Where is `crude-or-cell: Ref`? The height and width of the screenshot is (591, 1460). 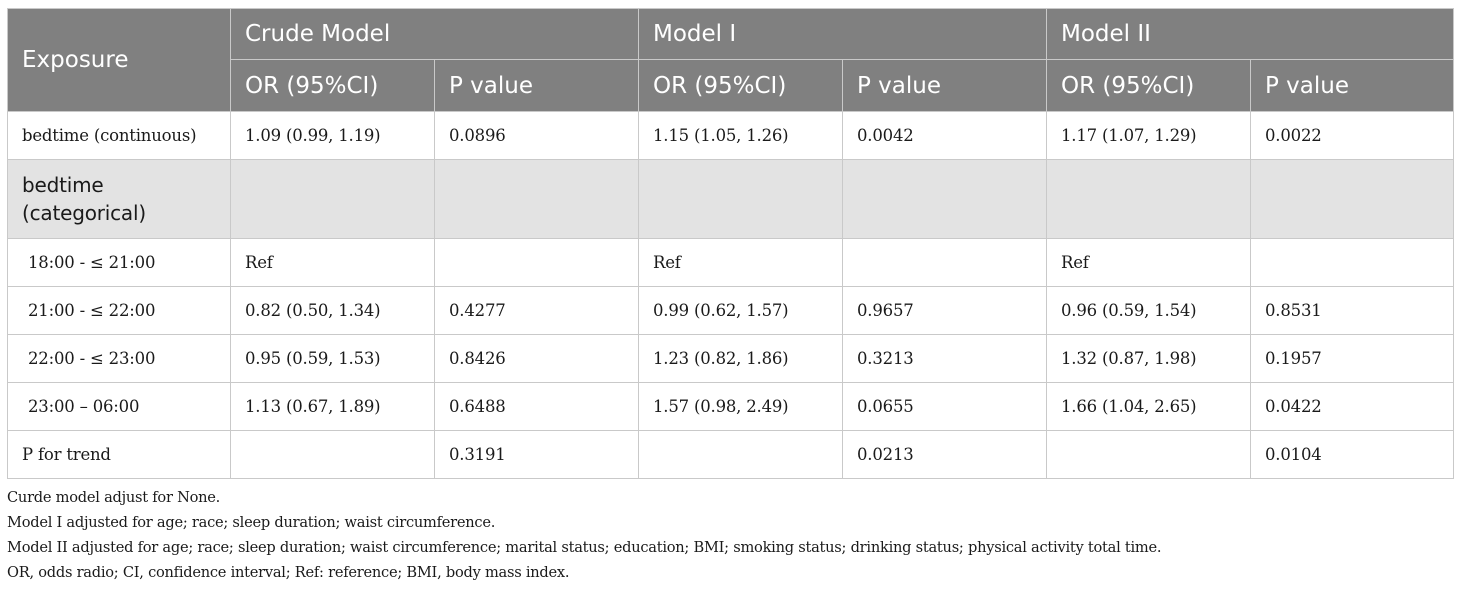 crude-or-cell: Ref is located at coordinates (332, 262).